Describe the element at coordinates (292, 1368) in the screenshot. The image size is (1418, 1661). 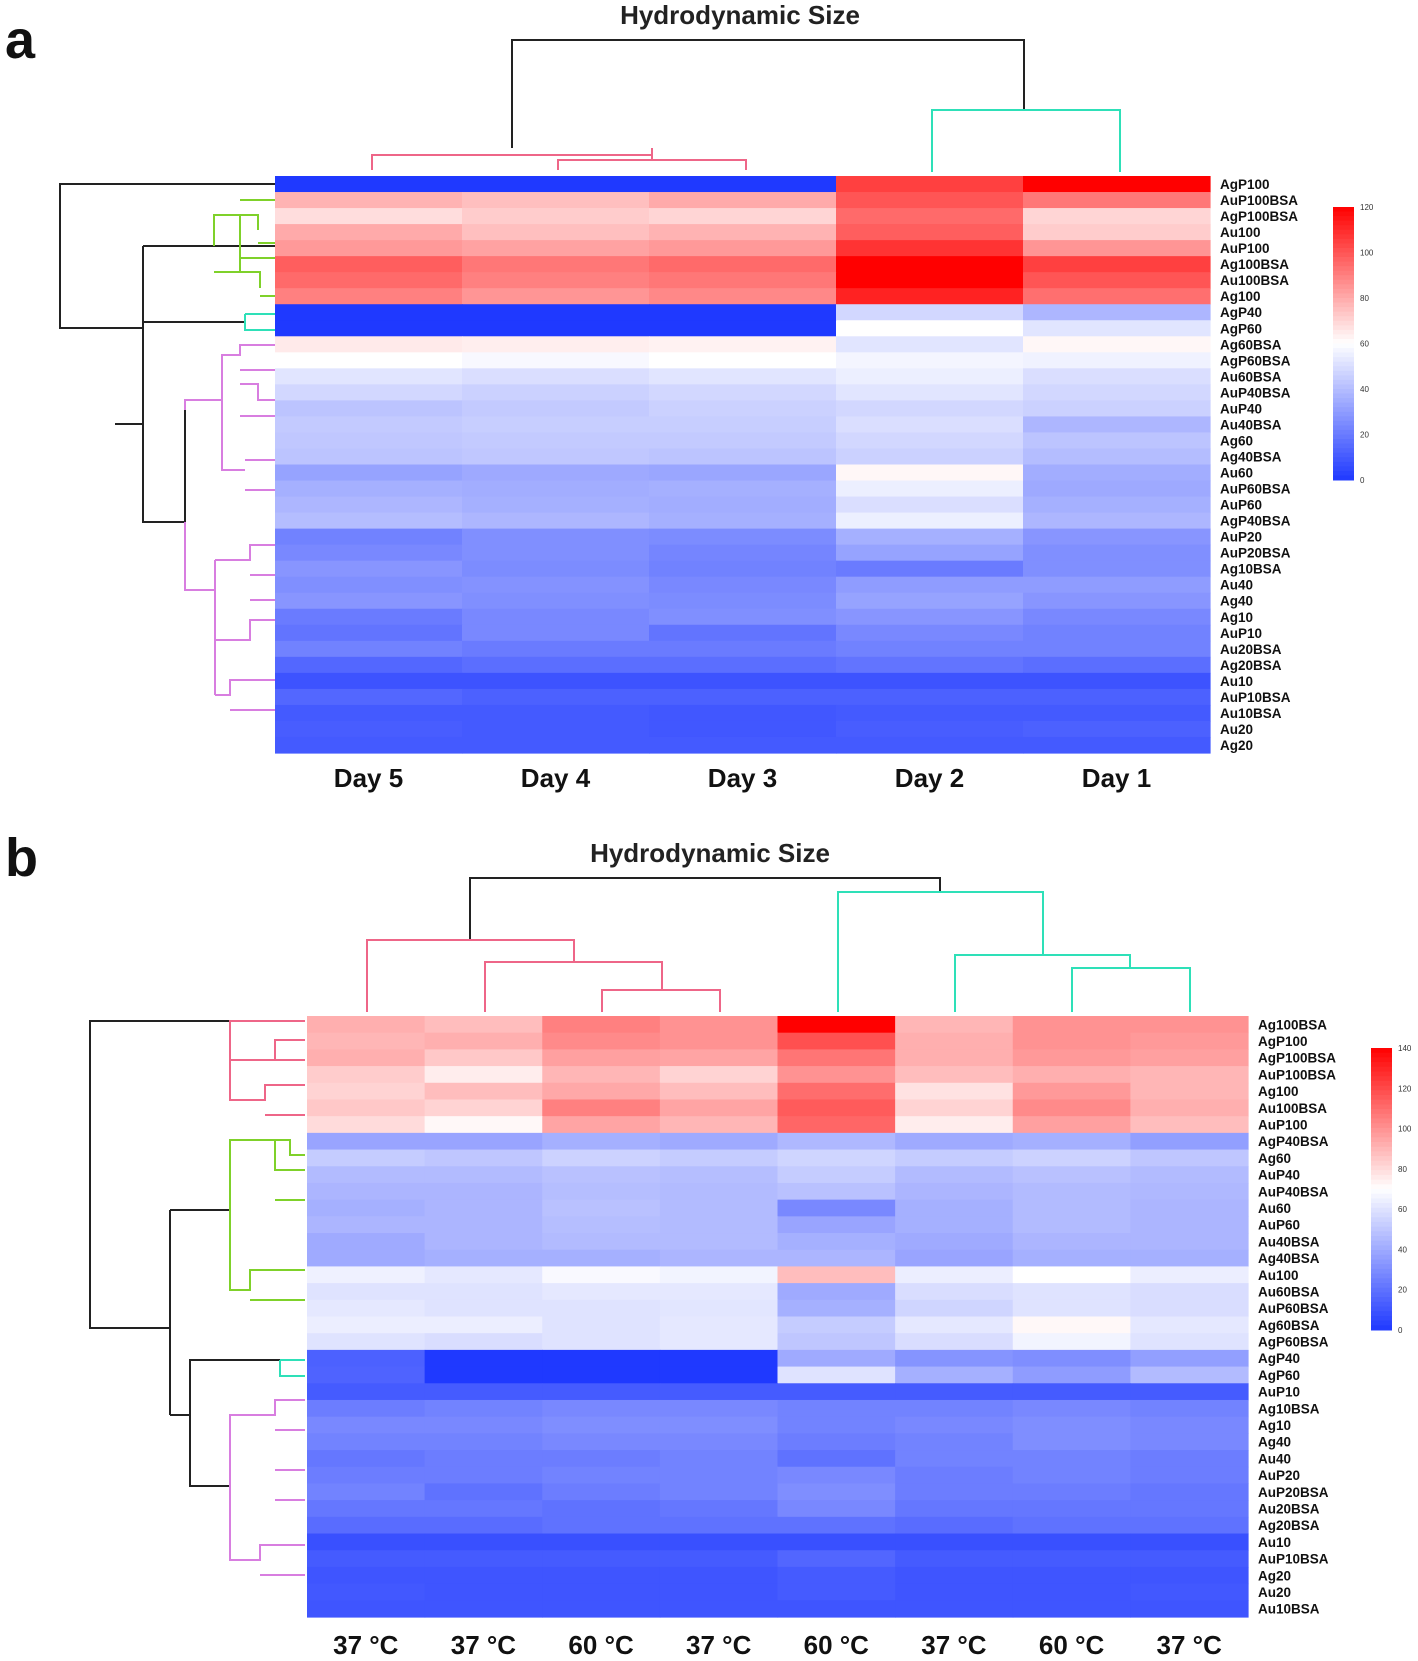
I see `row-dendro-b-teal` at that location.